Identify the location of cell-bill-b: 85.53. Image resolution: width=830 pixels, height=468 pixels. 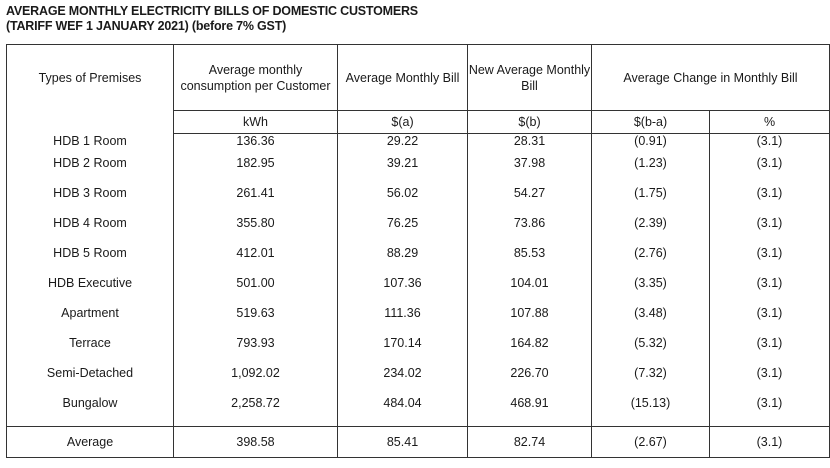
(529, 261).